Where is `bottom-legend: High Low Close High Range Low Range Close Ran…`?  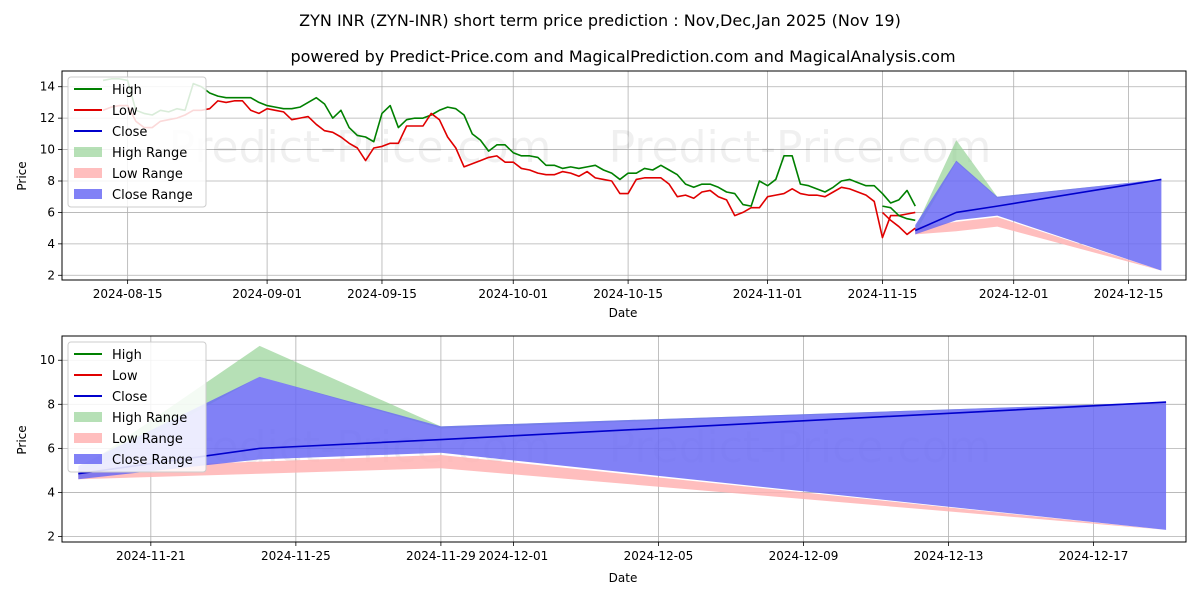 bottom-legend: High Low Close High Range Low Range Close Ran… is located at coordinates (137, 407).